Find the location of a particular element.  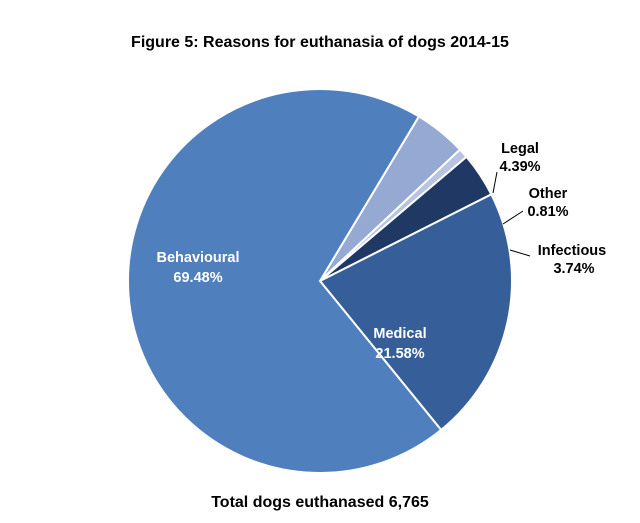

slice-name-label-medical: Medical is located at coordinates (399, 334).